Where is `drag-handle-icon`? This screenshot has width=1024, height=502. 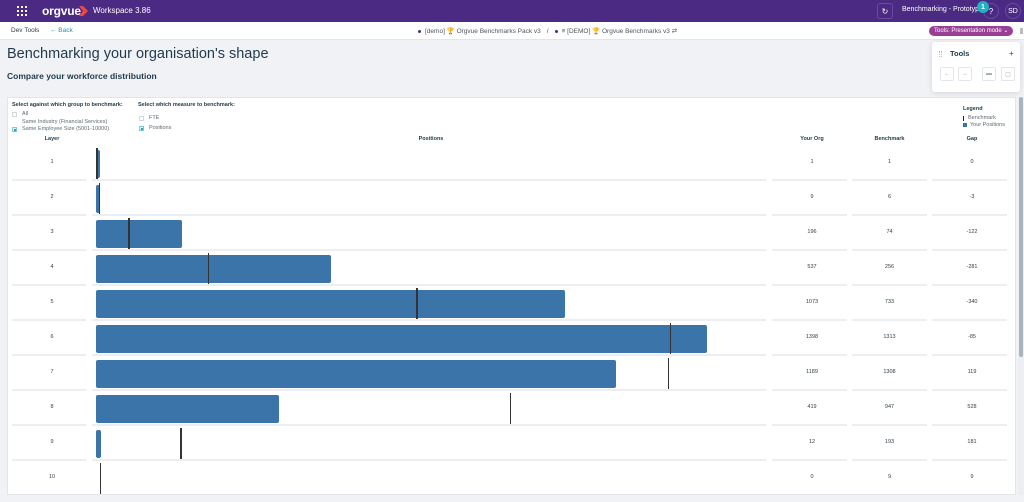
drag-handle-icon is located at coordinates (940, 54).